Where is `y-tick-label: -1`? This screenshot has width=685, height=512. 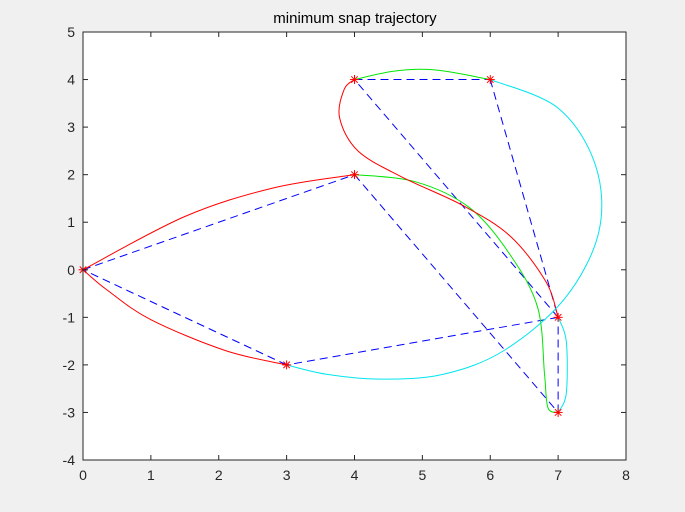
y-tick-label: -1 is located at coordinates (69, 317).